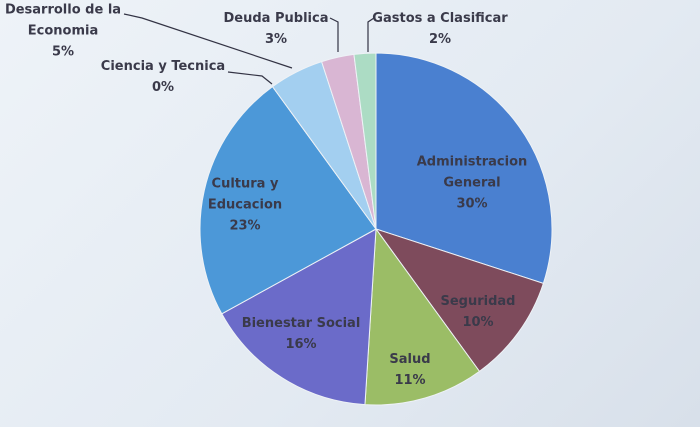 The image size is (700, 427). Describe the element at coordinates (163, 87) in the screenshot. I see `value-label: 0%` at that location.